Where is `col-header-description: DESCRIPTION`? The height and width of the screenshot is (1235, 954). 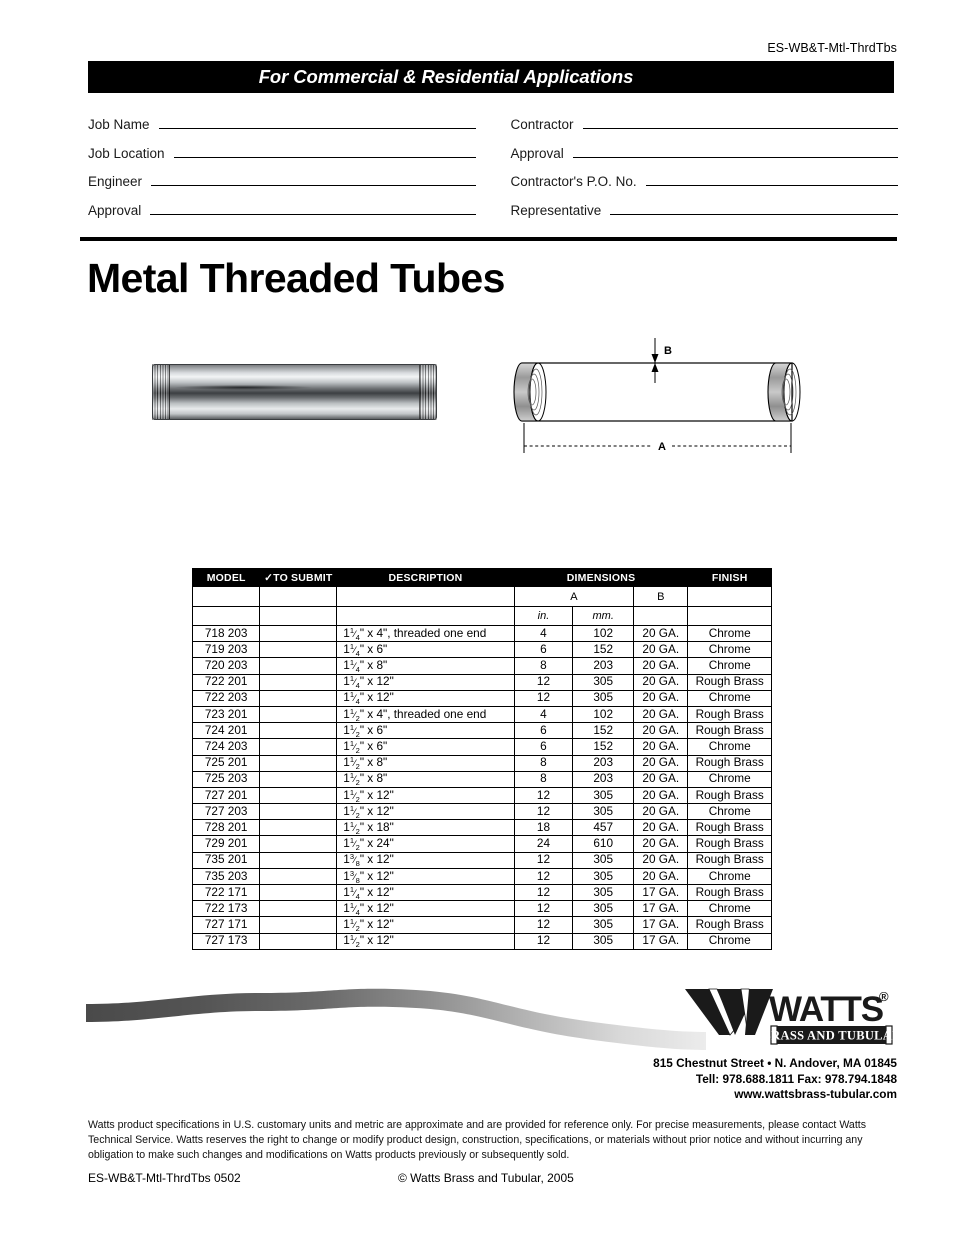 col-header-description: DESCRIPTION is located at coordinates (425, 577).